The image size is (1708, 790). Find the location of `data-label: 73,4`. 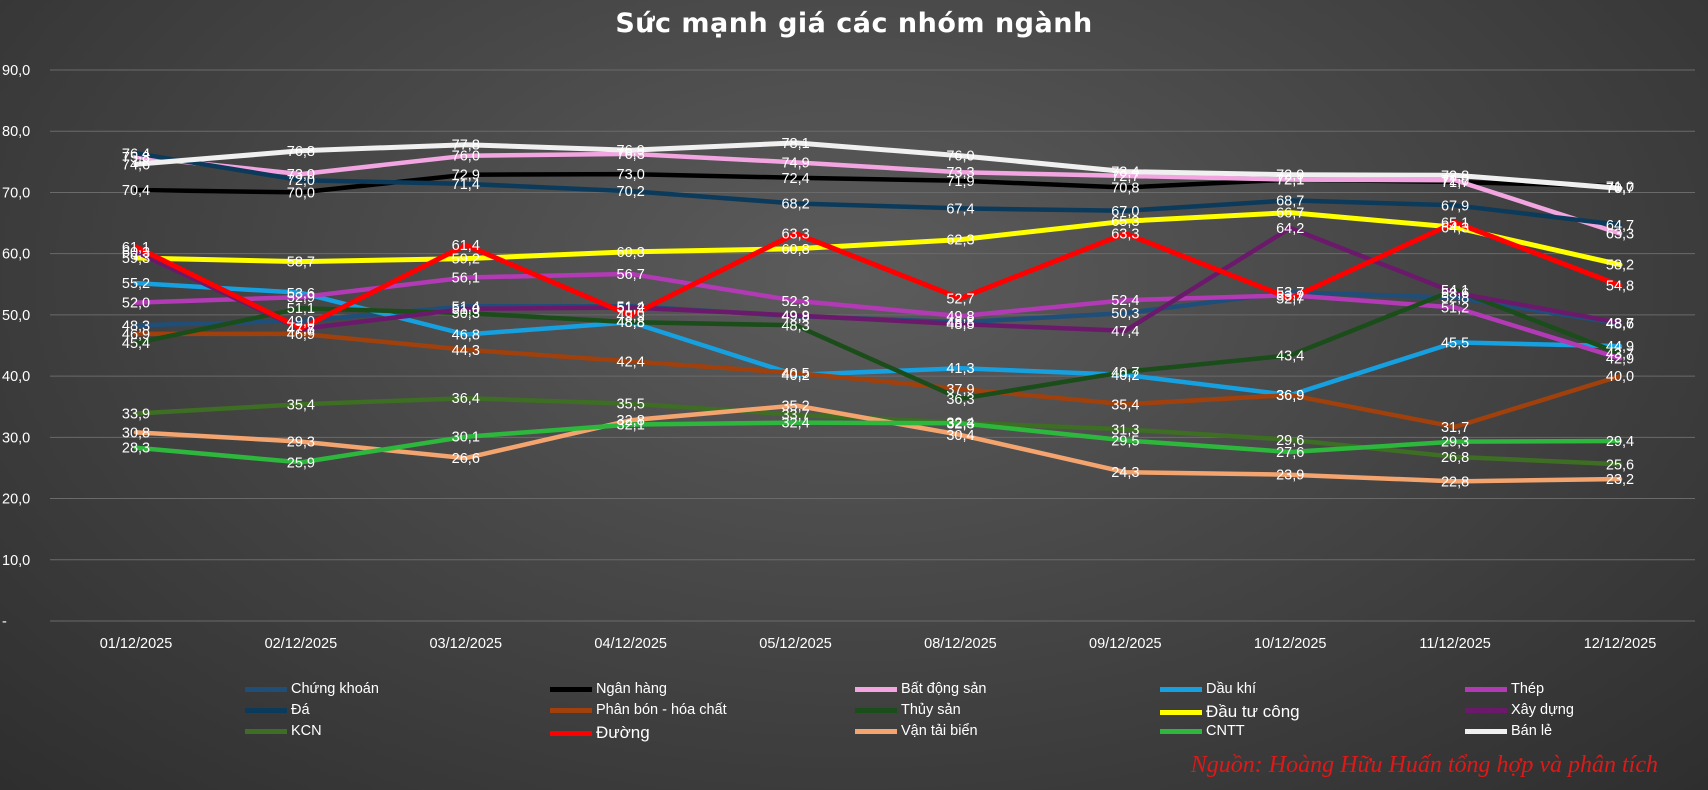

data-label: 73,4 is located at coordinates (1125, 173).